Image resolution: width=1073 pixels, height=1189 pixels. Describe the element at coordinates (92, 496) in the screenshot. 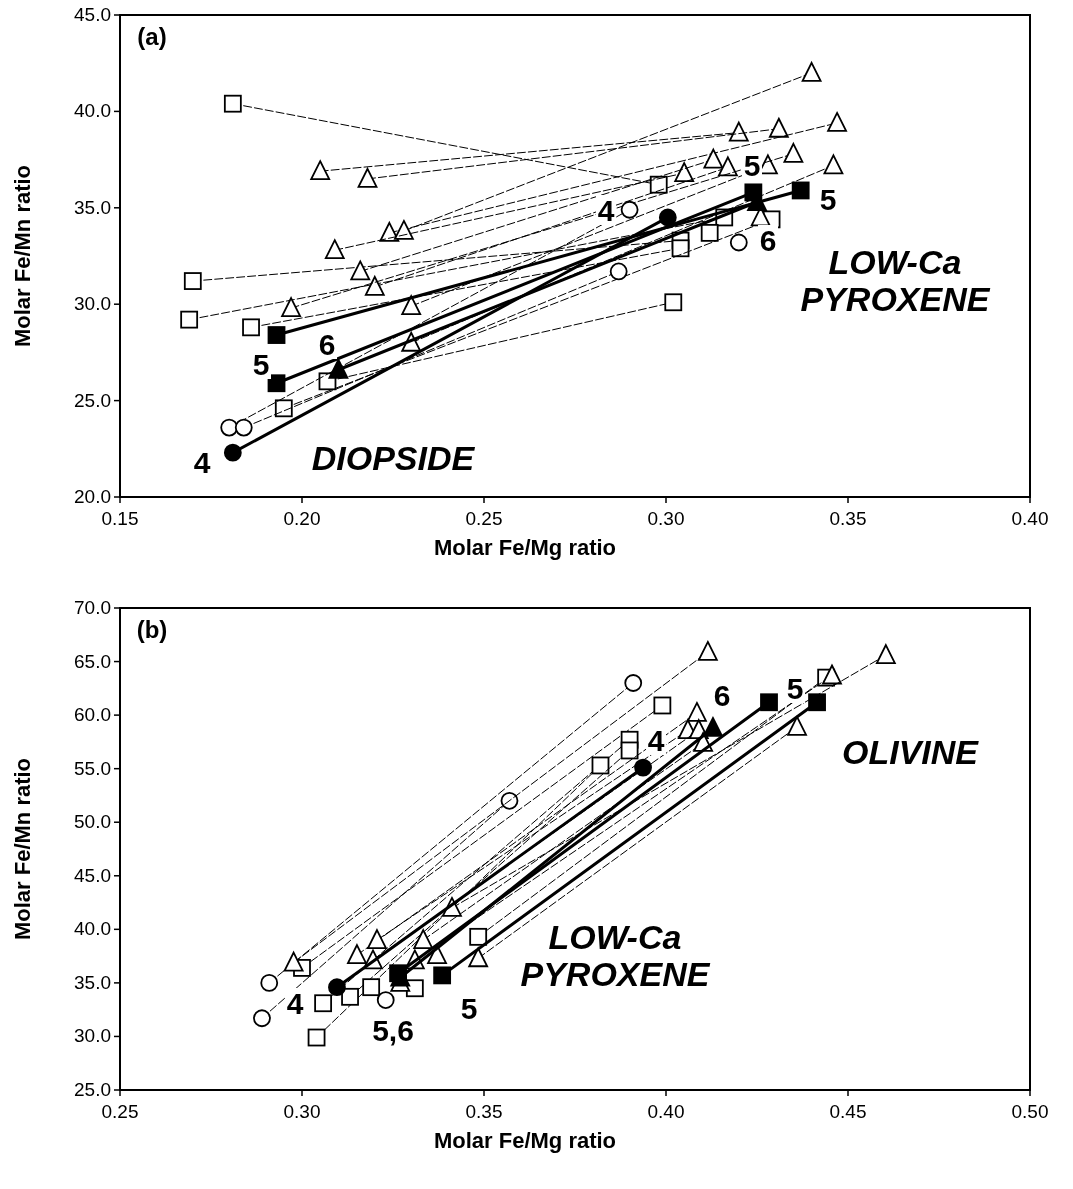

I see `y-tick-label: 20.0` at that location.